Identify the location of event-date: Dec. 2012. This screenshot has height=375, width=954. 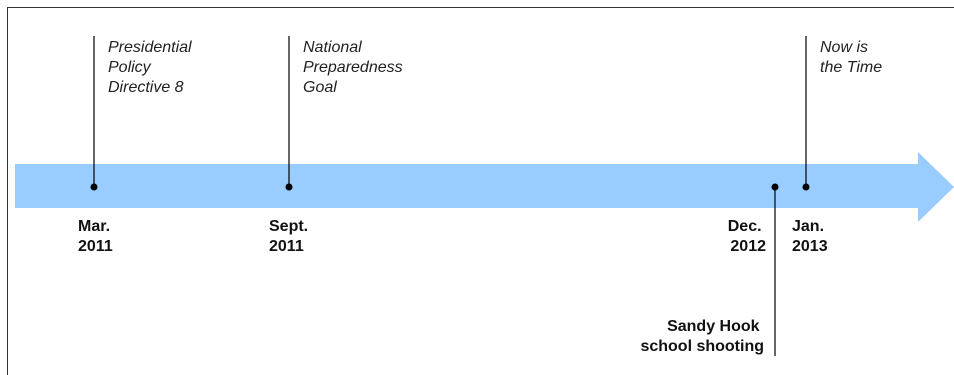
(747, 236).